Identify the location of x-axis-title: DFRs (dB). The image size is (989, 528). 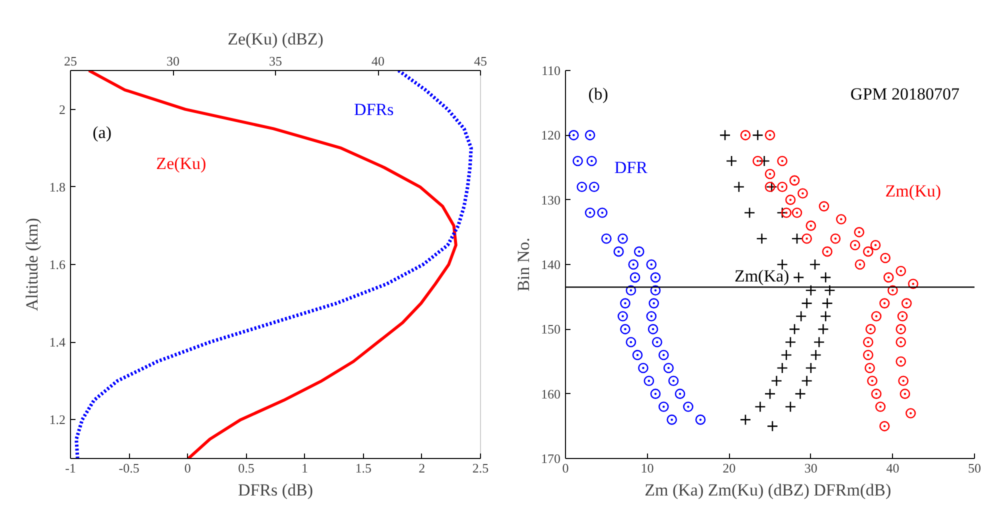
(276, 490).